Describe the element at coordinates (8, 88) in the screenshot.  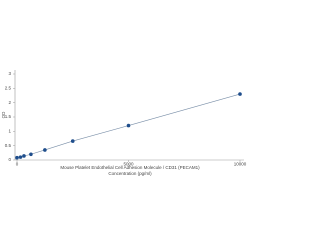
I see `y-tick-label: 2.5` at that location.